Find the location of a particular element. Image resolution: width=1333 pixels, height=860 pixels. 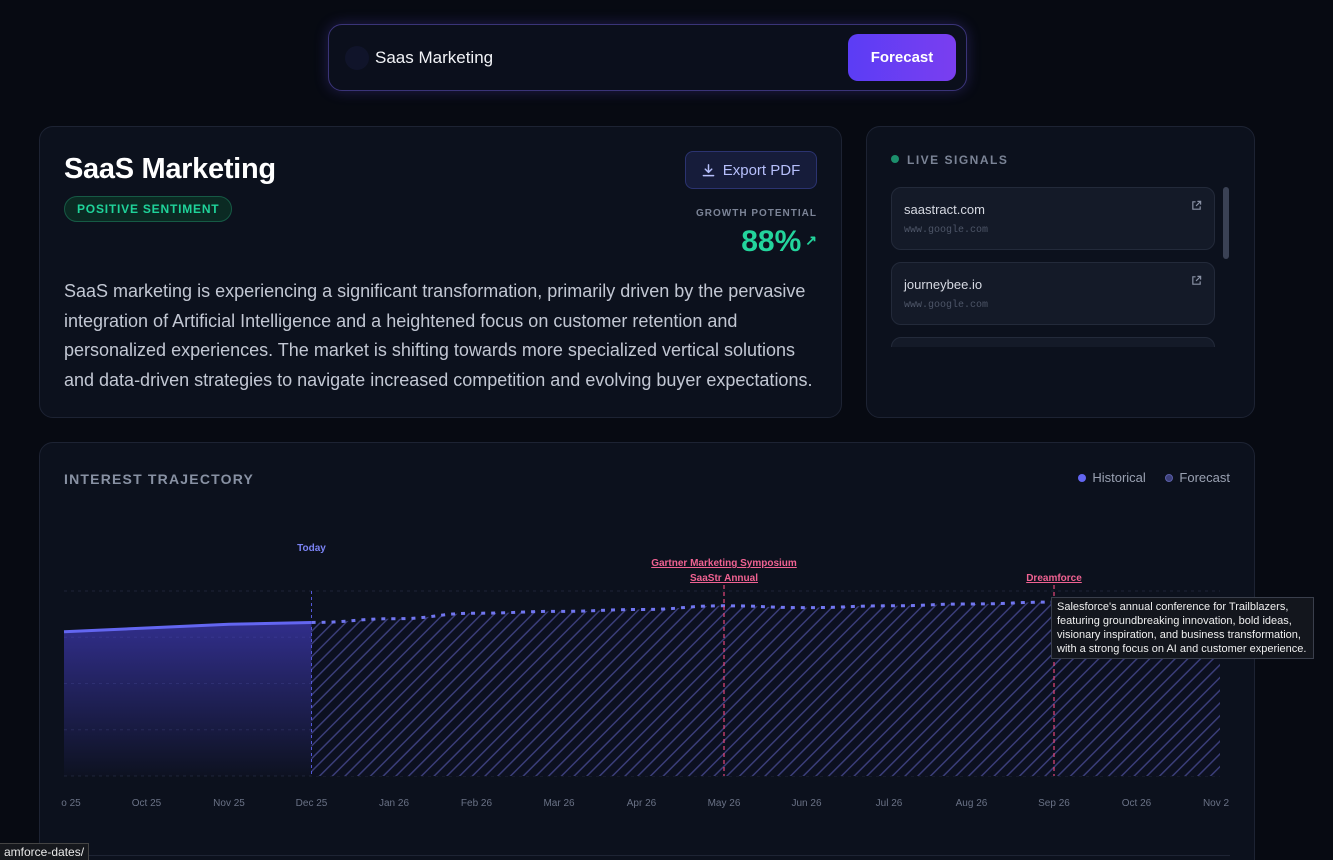

search-bar: Forecast is located at coordinates (647, 57).